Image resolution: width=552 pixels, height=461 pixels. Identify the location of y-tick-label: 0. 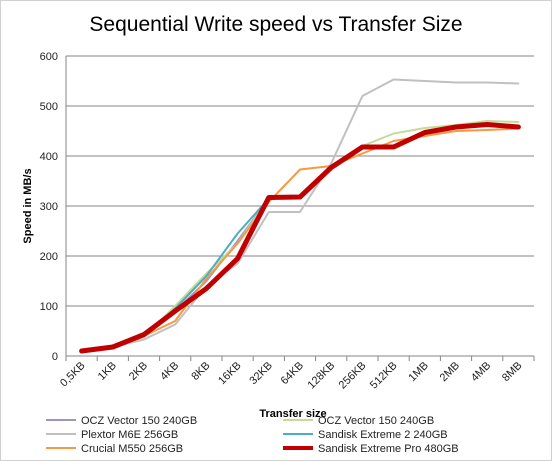
(55, 357).